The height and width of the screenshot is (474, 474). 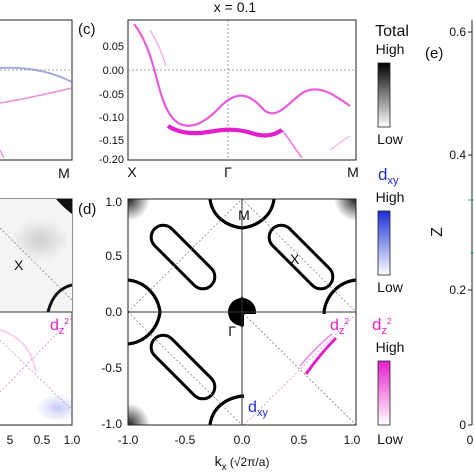 I want to click on legend-dz2-colorbar, so click(x=384, y=393).